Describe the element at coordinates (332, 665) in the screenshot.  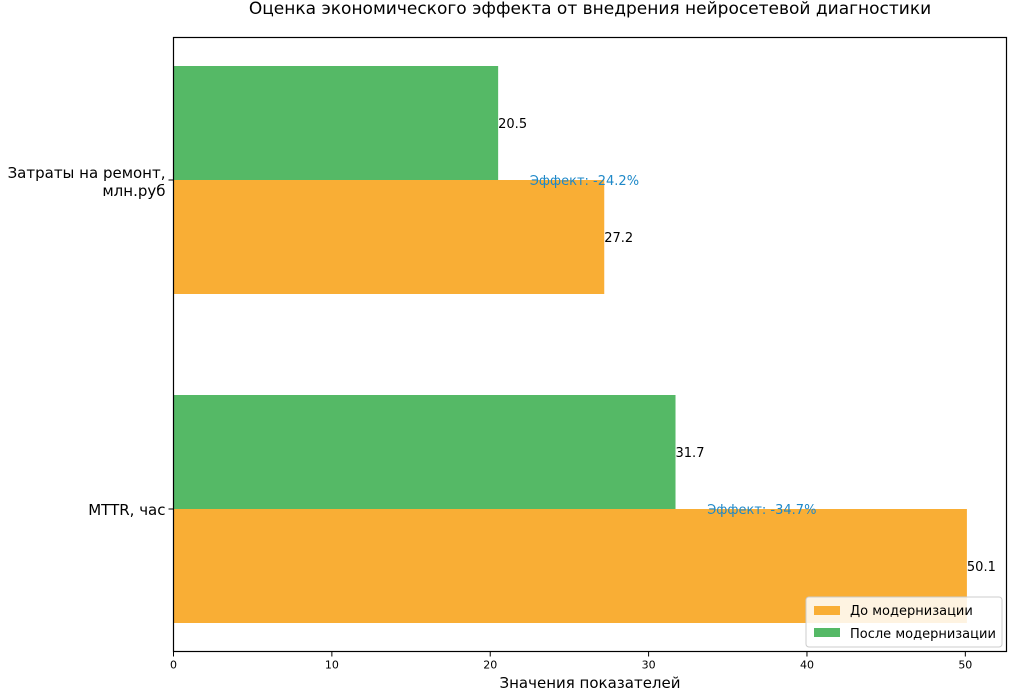
I see `x-tick-label-1: 10` at that location.